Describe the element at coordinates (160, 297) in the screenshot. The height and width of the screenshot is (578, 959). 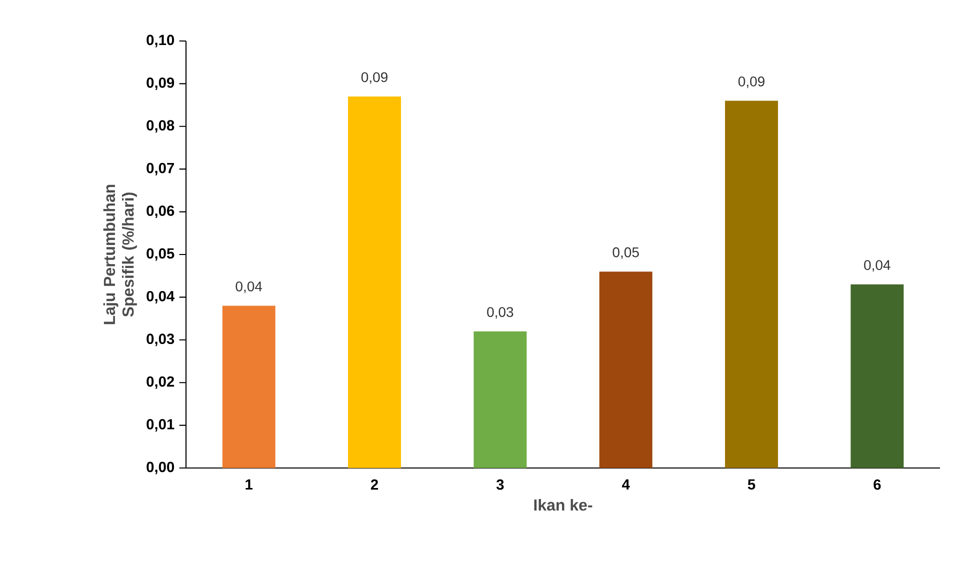
I see `y-tick-label: 0,04` at that location.